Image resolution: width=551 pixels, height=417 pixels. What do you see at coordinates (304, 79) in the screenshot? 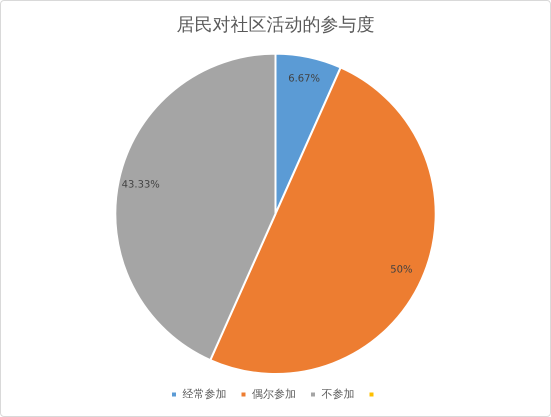
I see `data-label: 6.67%` at bounding box center [304, 79].